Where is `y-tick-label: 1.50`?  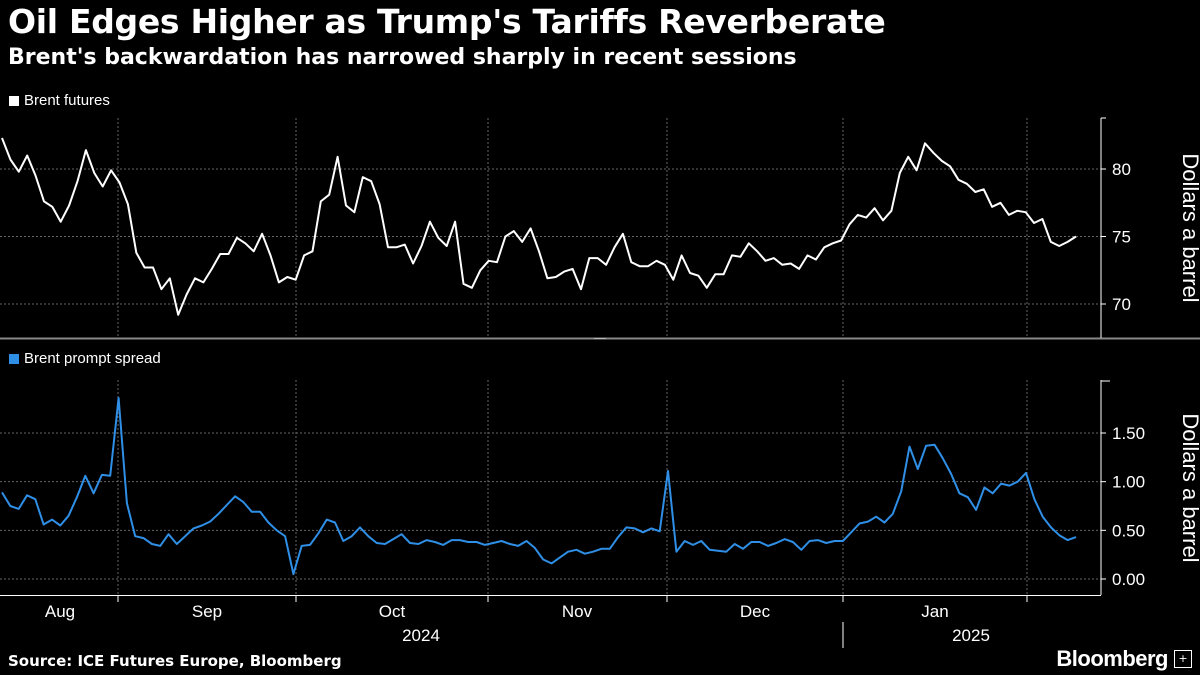
y-tick-label: 1.50 is located at coordinates (1128, 433).